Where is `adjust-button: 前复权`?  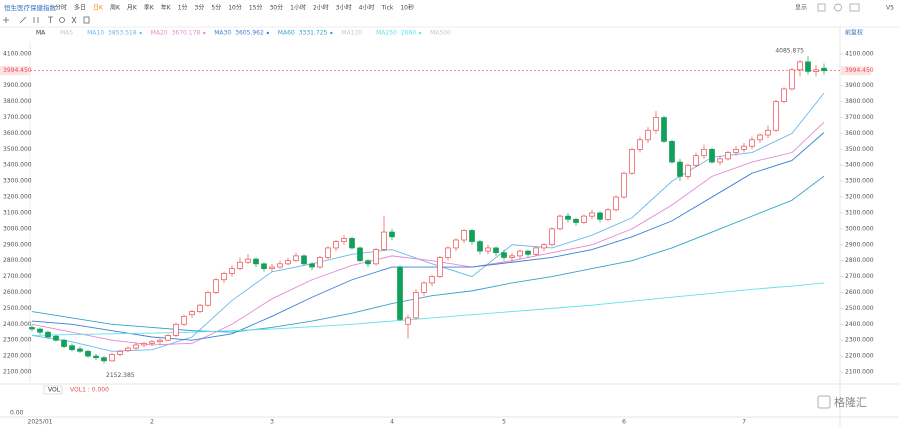 adjust-button: 前复权 is located at coordinates (854, 33).